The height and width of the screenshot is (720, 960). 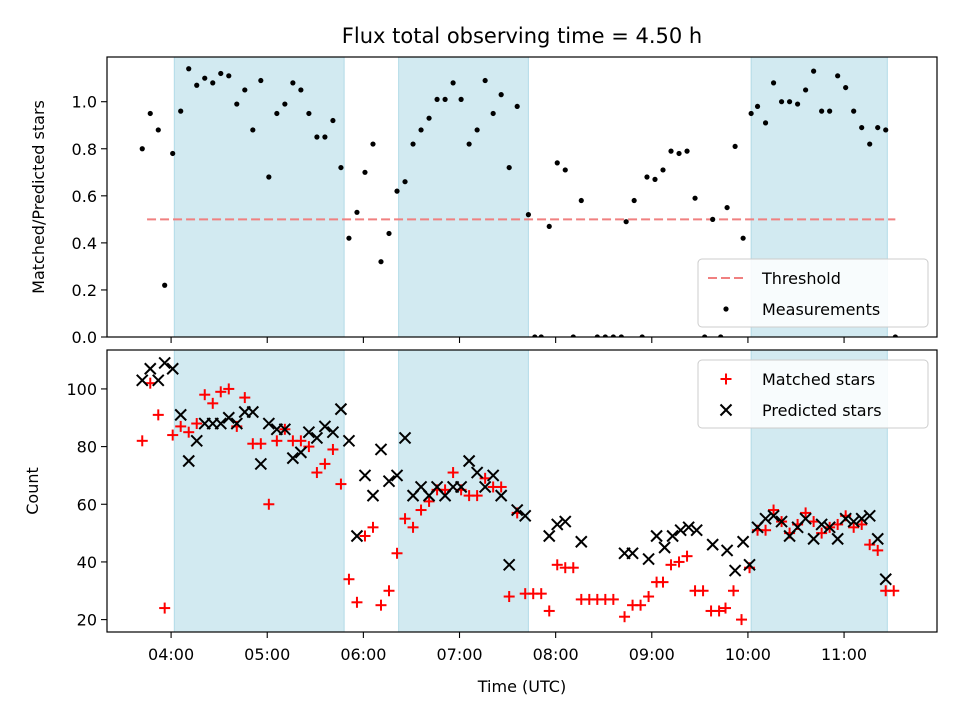 I want to click on y-tick-label: 1.0, so click(x=84, y=102).